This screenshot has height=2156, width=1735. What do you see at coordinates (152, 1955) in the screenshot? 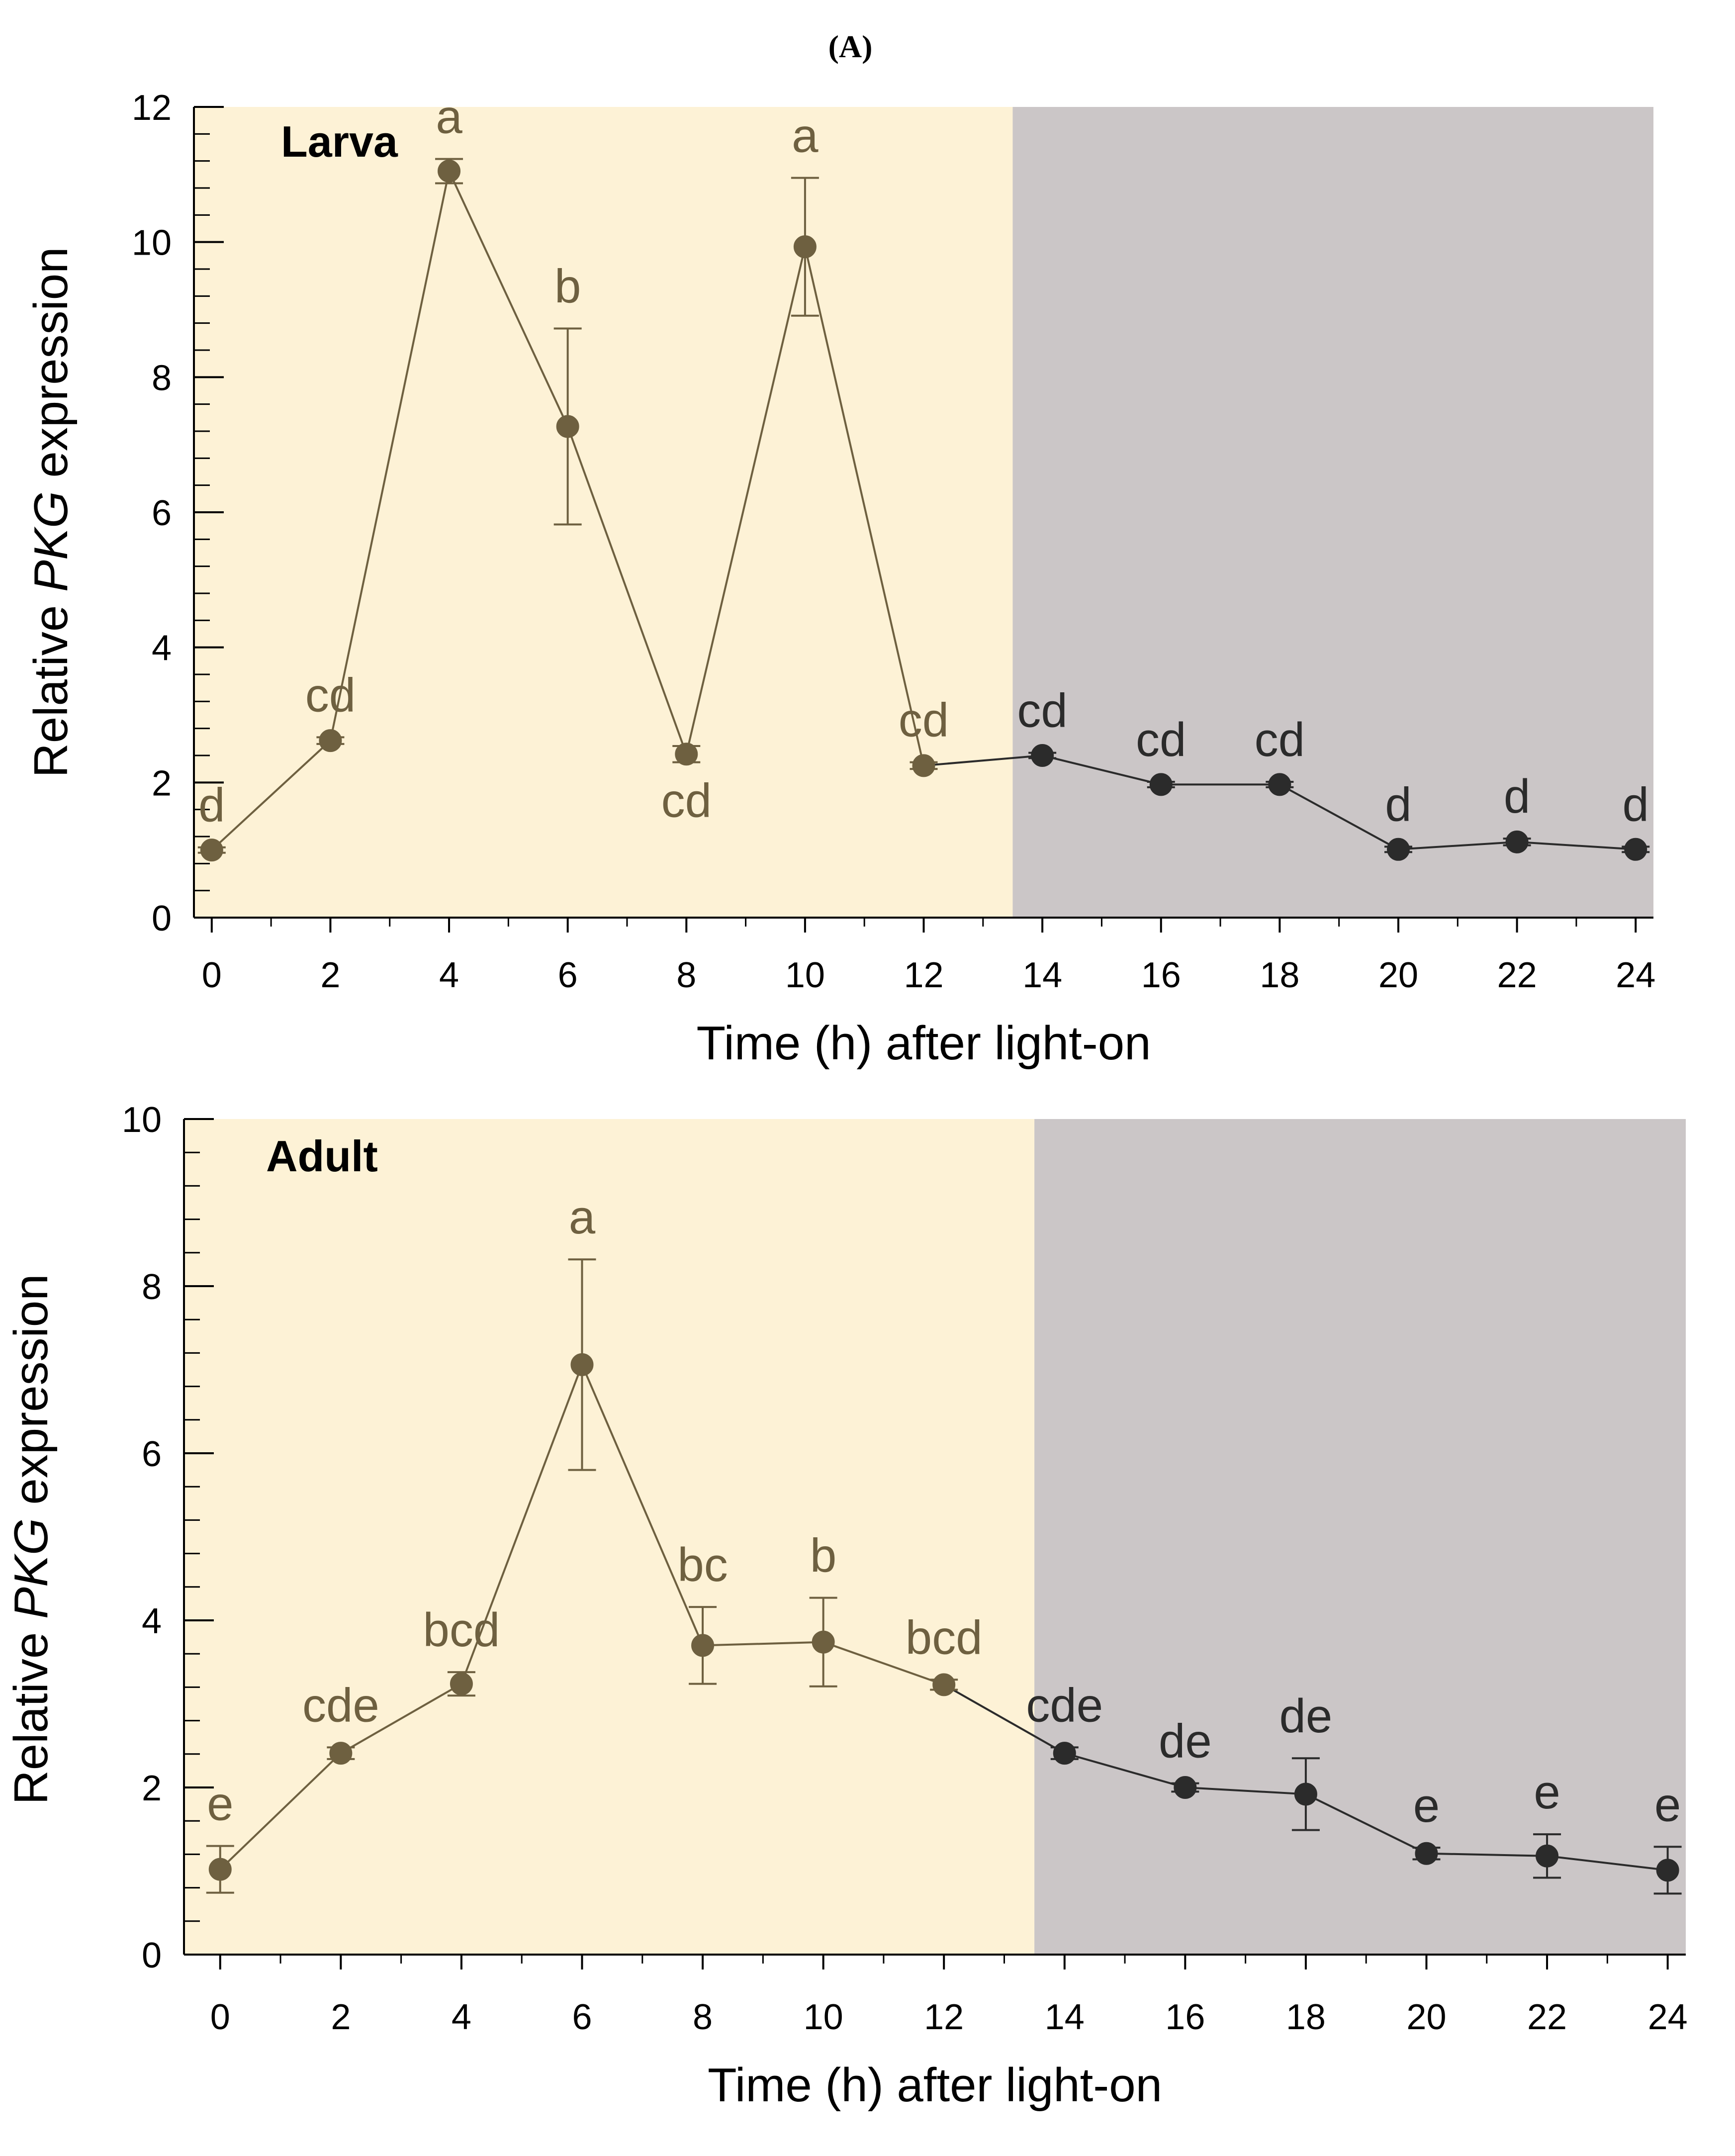
I see `adult-y-tick-label: 0` at bounding box center [152, 1955].